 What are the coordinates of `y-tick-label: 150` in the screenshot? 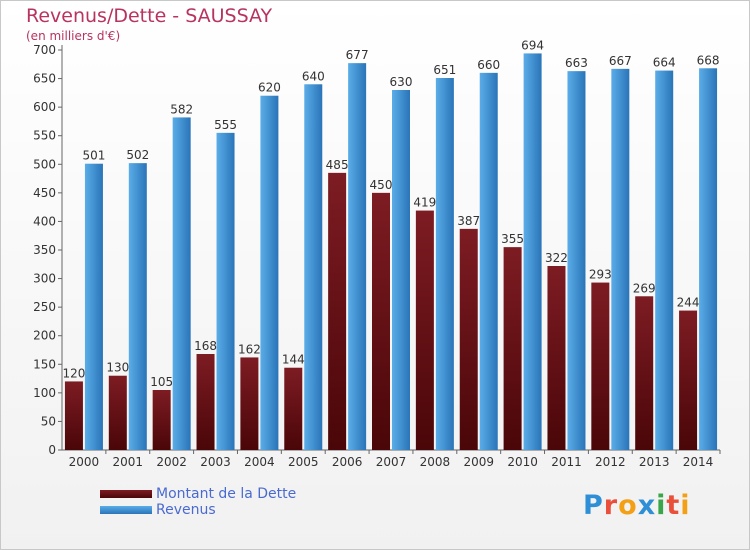 It's located at (44, 364).